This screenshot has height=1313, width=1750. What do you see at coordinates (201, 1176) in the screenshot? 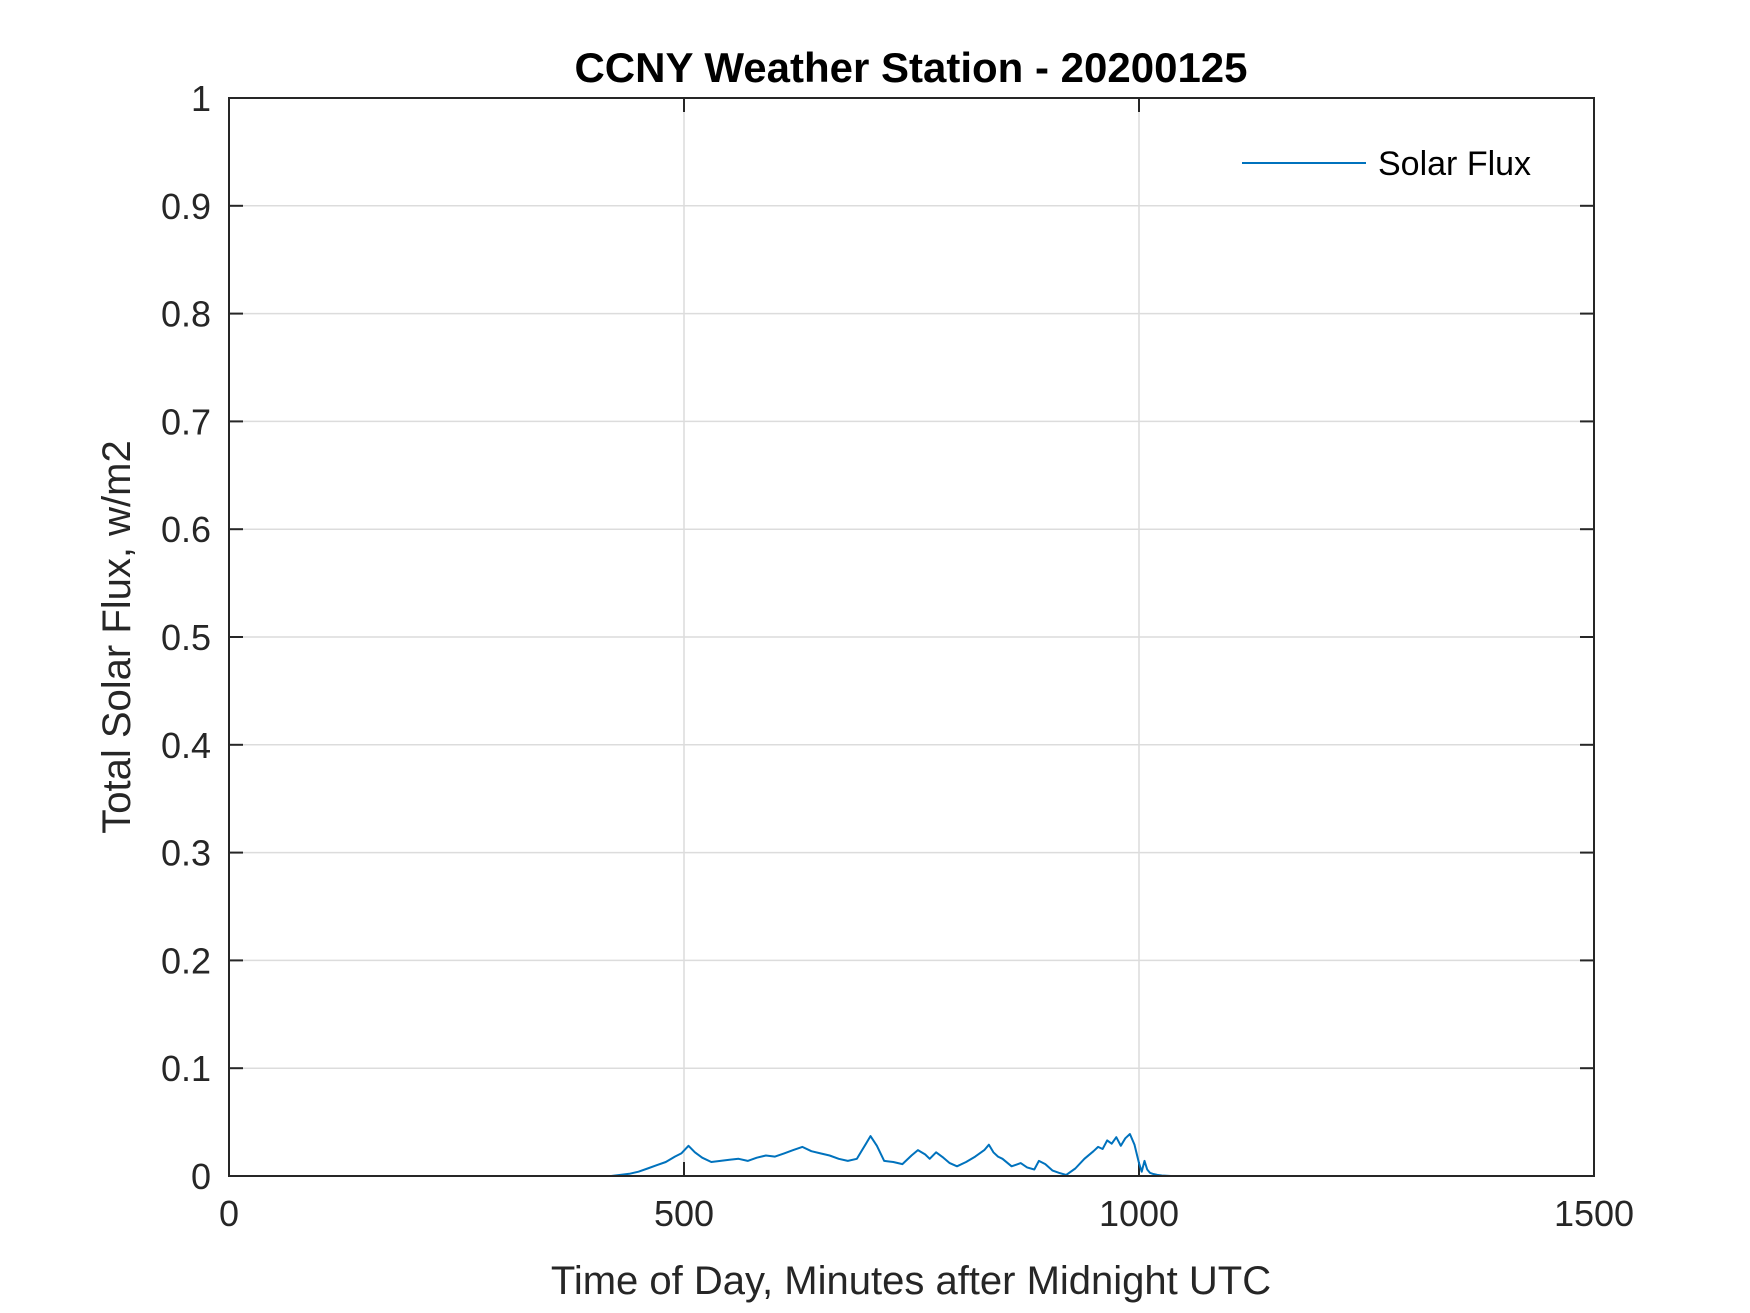
I see `y-tick-label: 0` at bounding box center [201, 1176].